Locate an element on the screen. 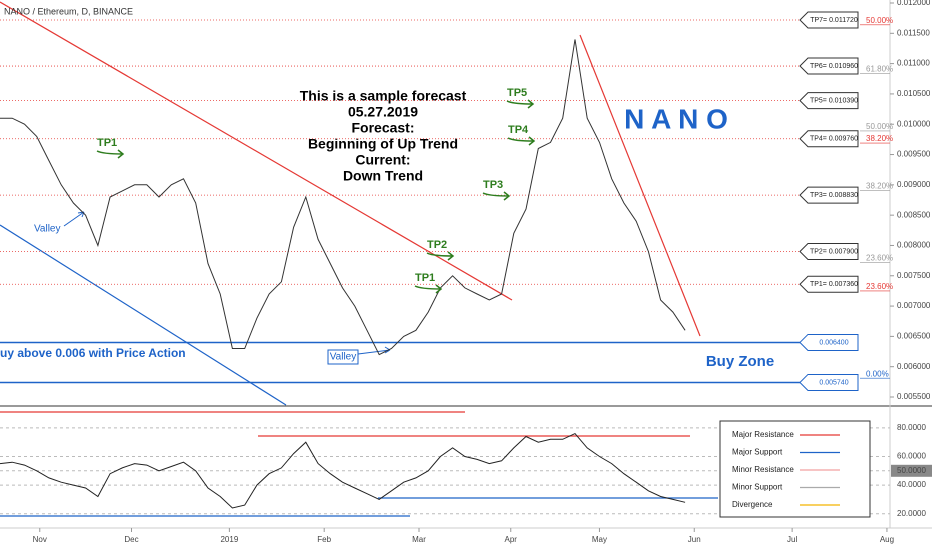 The height and width of the screenshot is (550, 932). y-tick-label: 50.0000 is located at coordinates (911, 470).